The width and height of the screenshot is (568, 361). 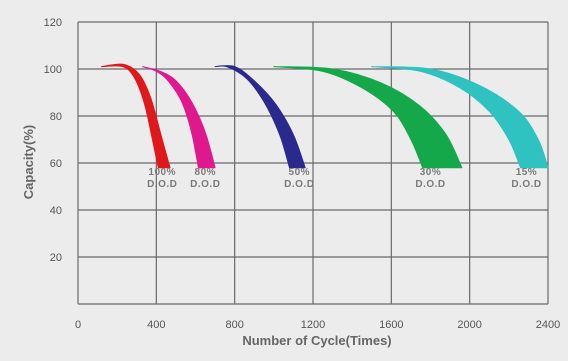 I want to click on dod-label-0-1: D.O.D, so click(x=162, y=184).